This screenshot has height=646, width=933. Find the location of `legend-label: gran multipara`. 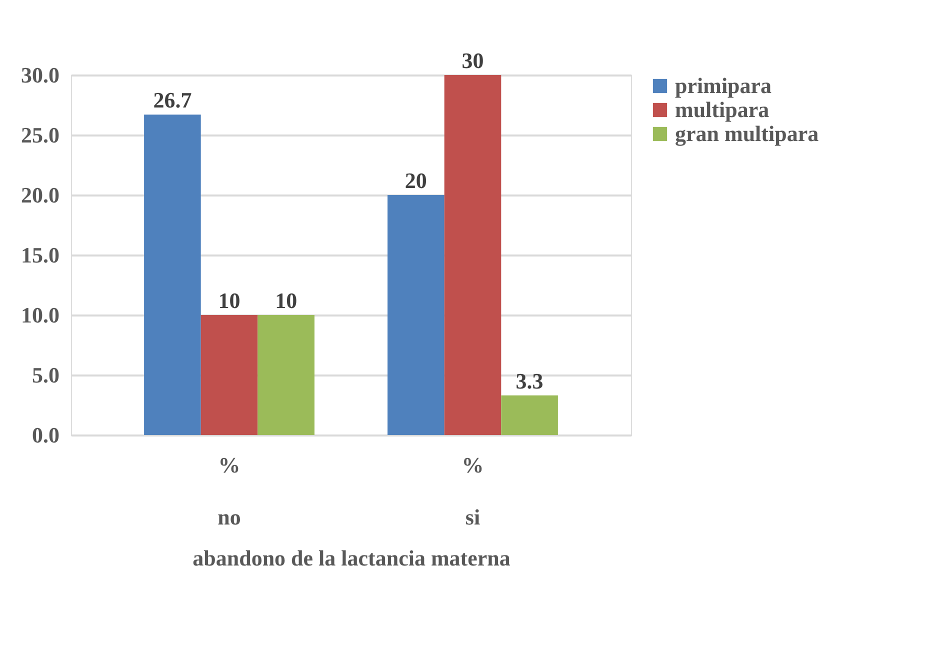

legend-label: gran multipara is located at coordinates (747, 133).